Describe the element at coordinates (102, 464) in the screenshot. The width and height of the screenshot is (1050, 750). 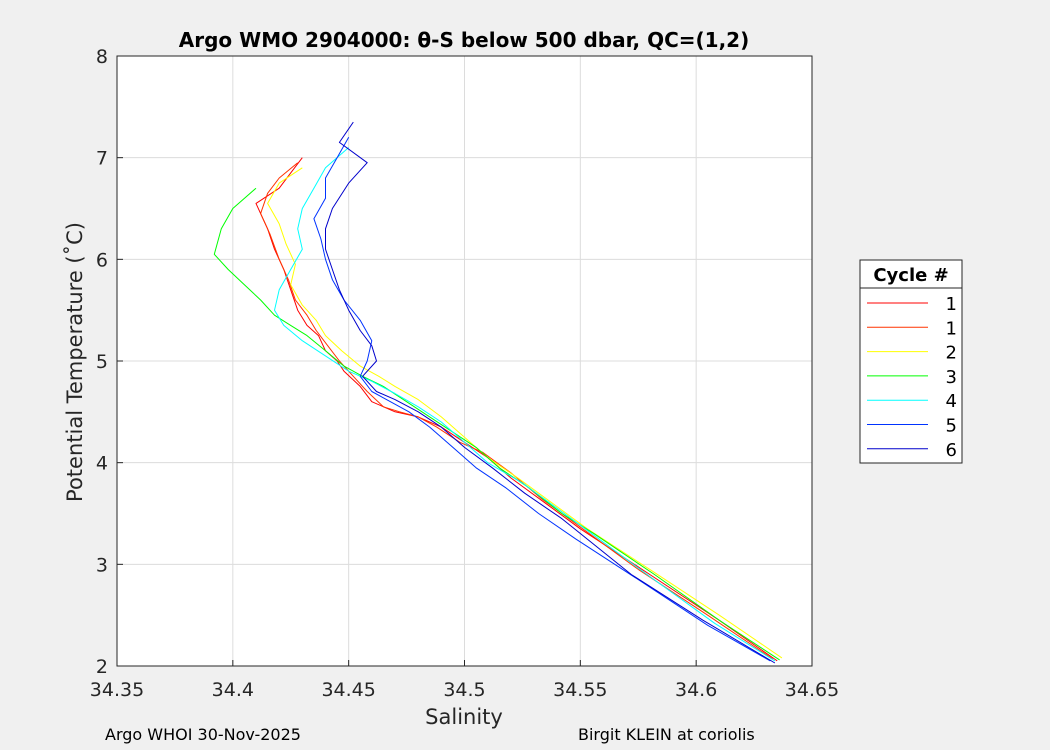
I see `y-tick-label: 4` at that location.